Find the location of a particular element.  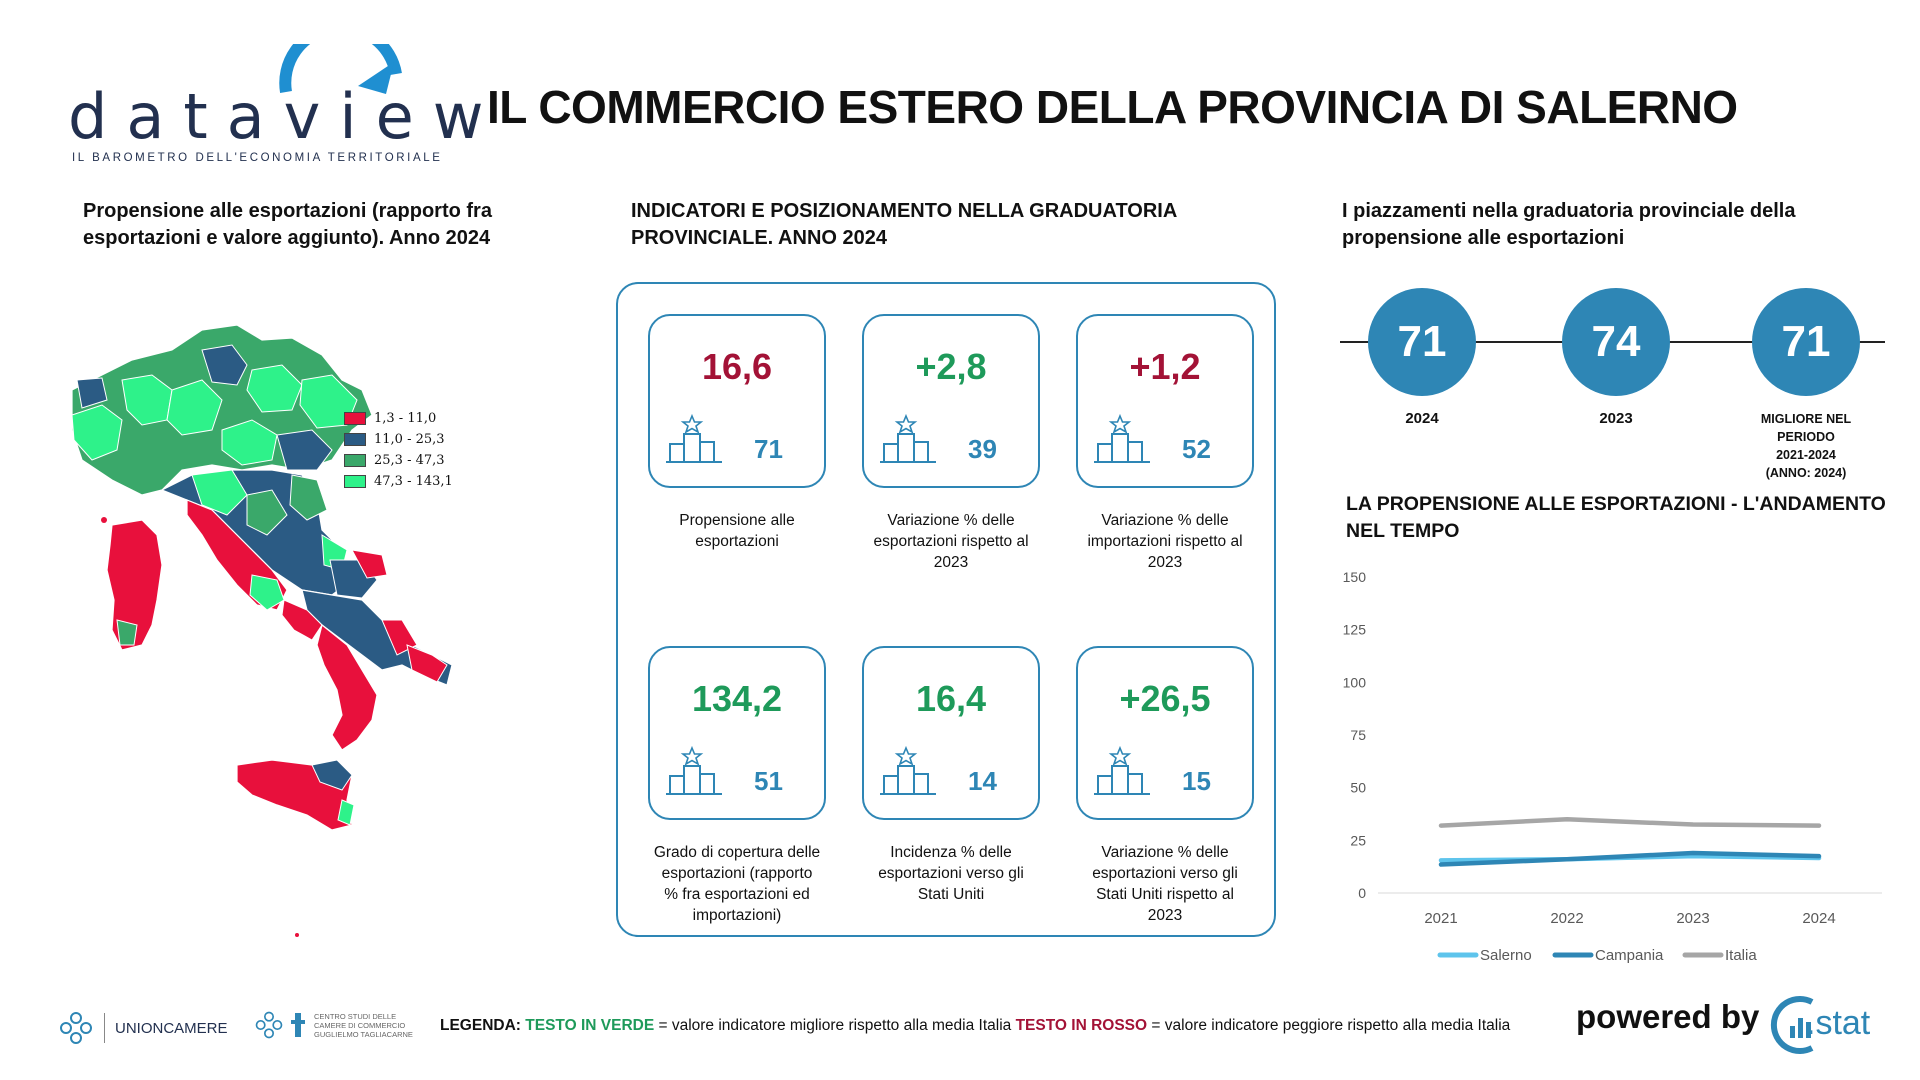

legend-label: LEGENDA: is located at coordinates (480, 1025).